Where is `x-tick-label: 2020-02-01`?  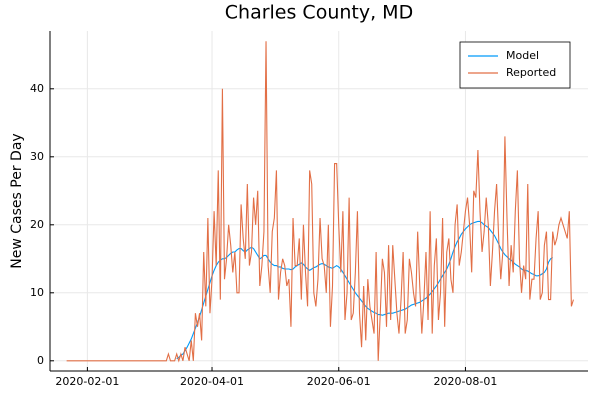
x-tick-label: 2020-02-01 is located at coordinates (87, 381).